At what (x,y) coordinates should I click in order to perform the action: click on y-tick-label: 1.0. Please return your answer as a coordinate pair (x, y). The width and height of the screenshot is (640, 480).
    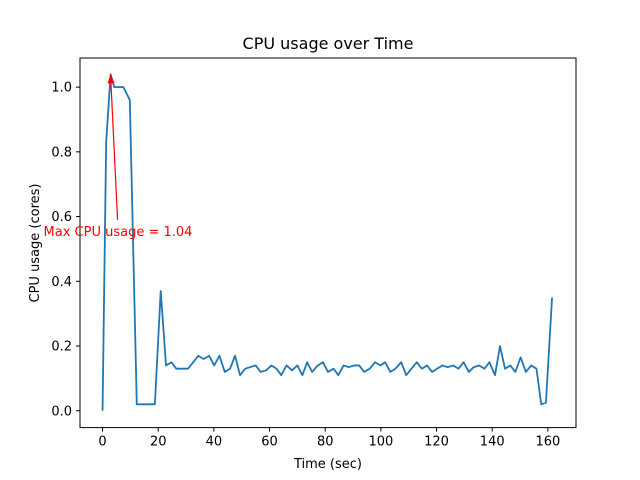
    Looking at the image, I should click on (61, 88).